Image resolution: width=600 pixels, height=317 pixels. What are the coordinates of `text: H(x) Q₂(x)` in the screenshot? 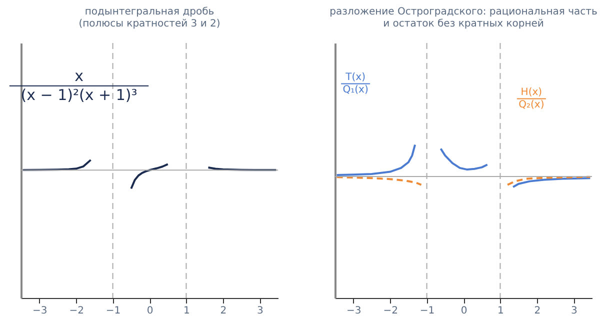 It's located at (531, 99).